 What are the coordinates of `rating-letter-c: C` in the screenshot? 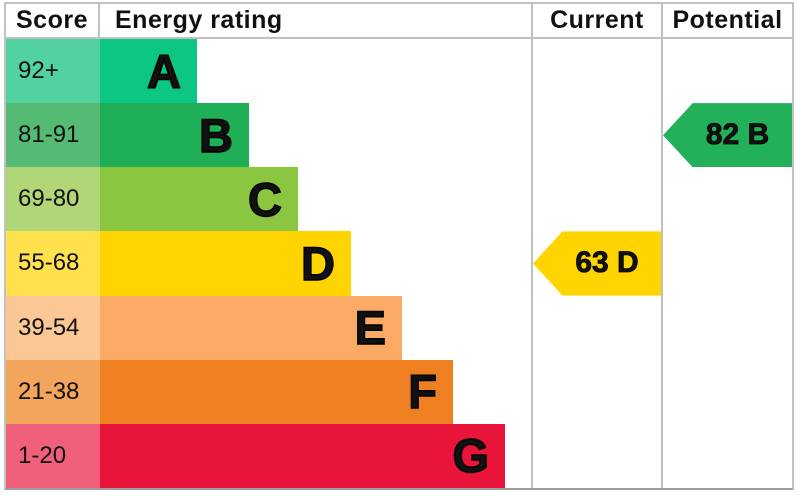 It's located at (264, 199).